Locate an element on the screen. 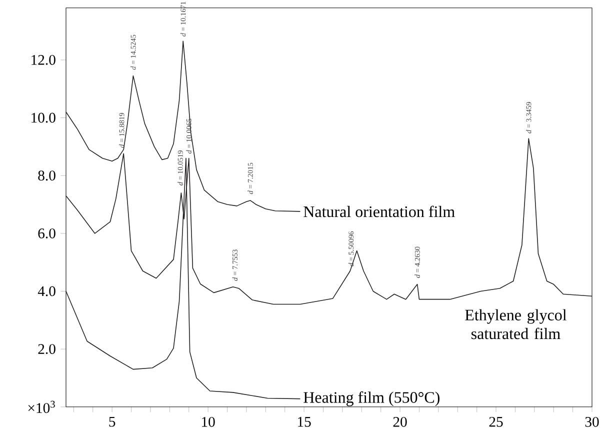  x-tick-label: 25 is located at coordinates (496, 421).